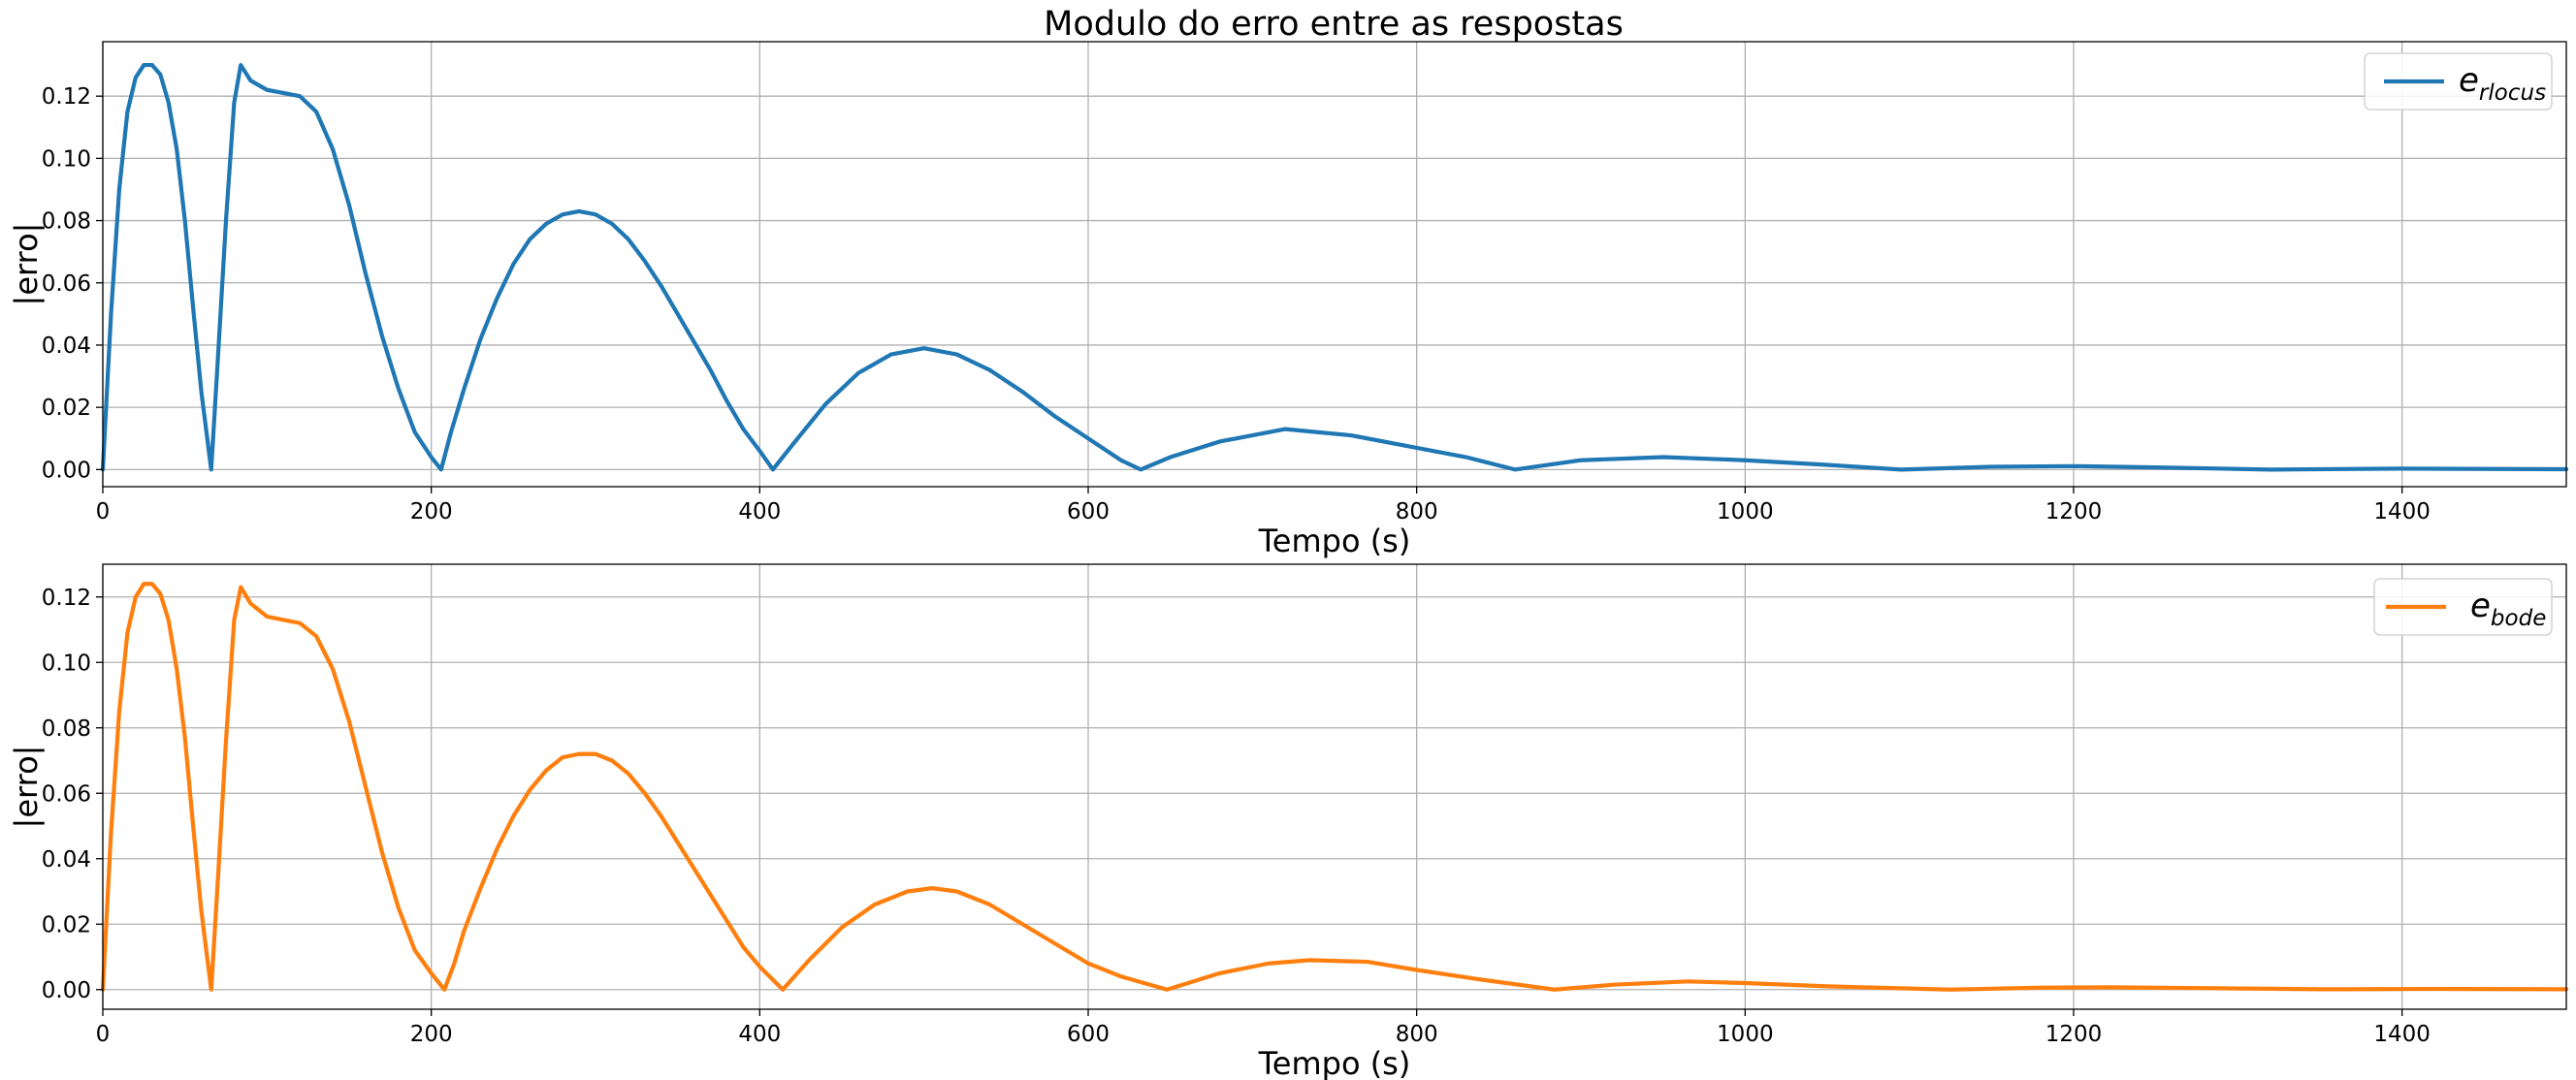  I want to click on legend-entry-label: erlocus, so click(2502, 83).